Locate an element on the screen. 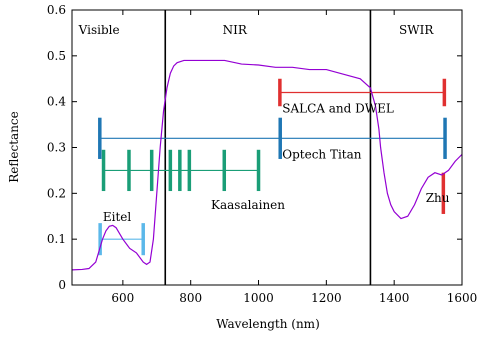 The image size is (480, 342). instrument-label: Zhu is located at coordinates (438, 198).